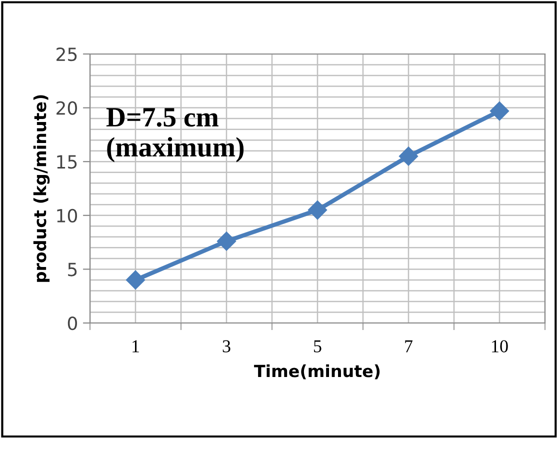 This screenshot has width=559, height=450. Describe the element at coordinates (66, 108) in the screenshot. I see `y-tick-label: 20` at that location.